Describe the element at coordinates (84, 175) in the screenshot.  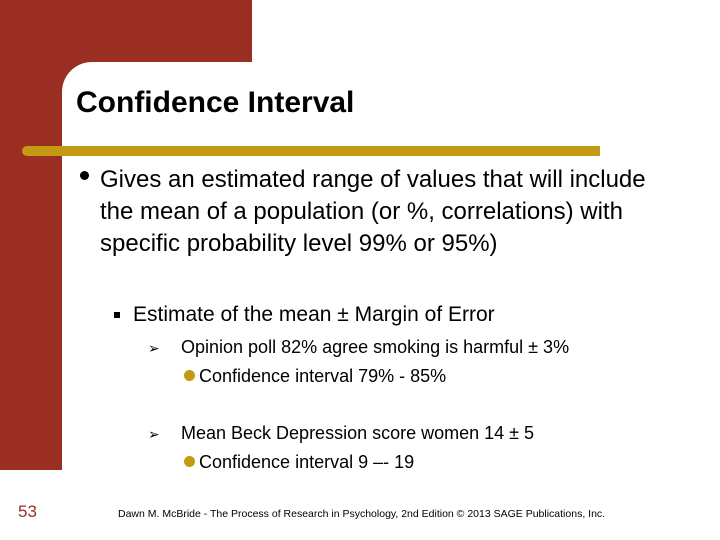
I see `bullet-dot-icon` at that location.